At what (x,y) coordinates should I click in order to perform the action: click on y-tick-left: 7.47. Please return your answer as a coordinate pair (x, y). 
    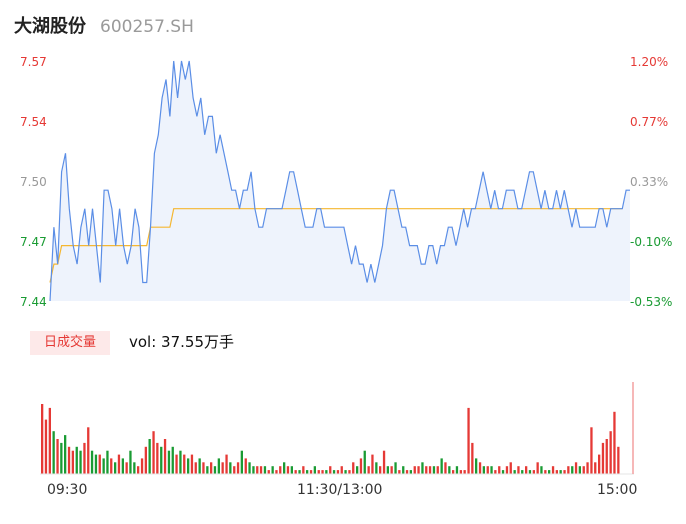
    Looking at the image, I should click on (33, 242).